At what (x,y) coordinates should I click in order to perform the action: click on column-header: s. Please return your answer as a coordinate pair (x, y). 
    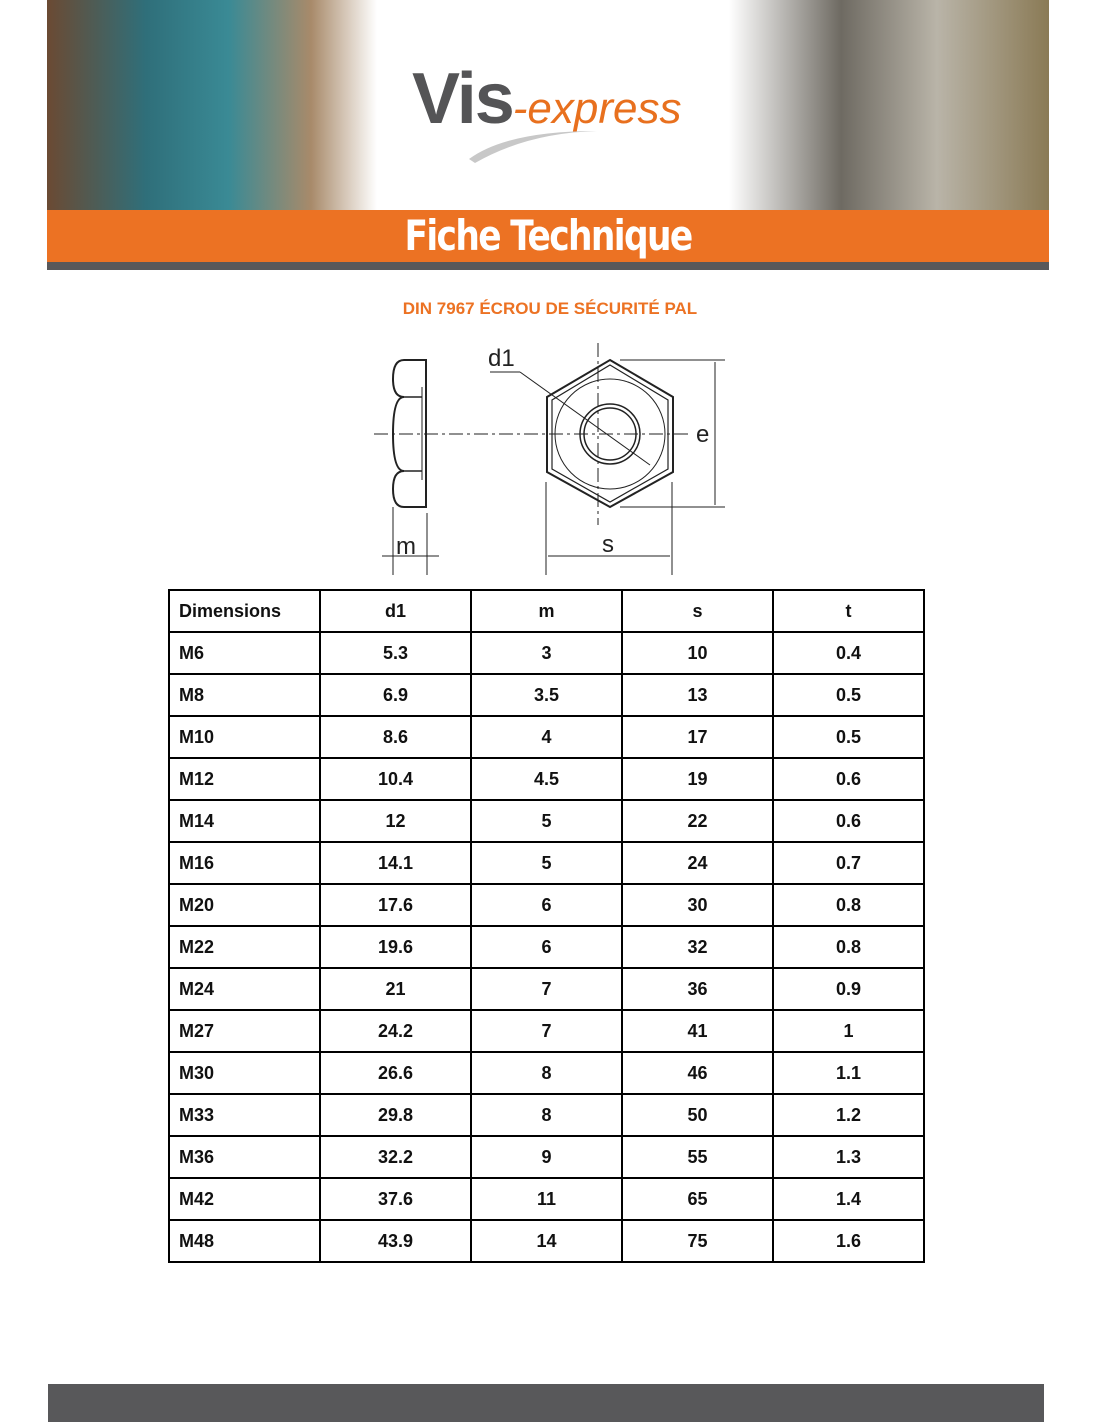
    Looking at the image, I should click on (697, 611).